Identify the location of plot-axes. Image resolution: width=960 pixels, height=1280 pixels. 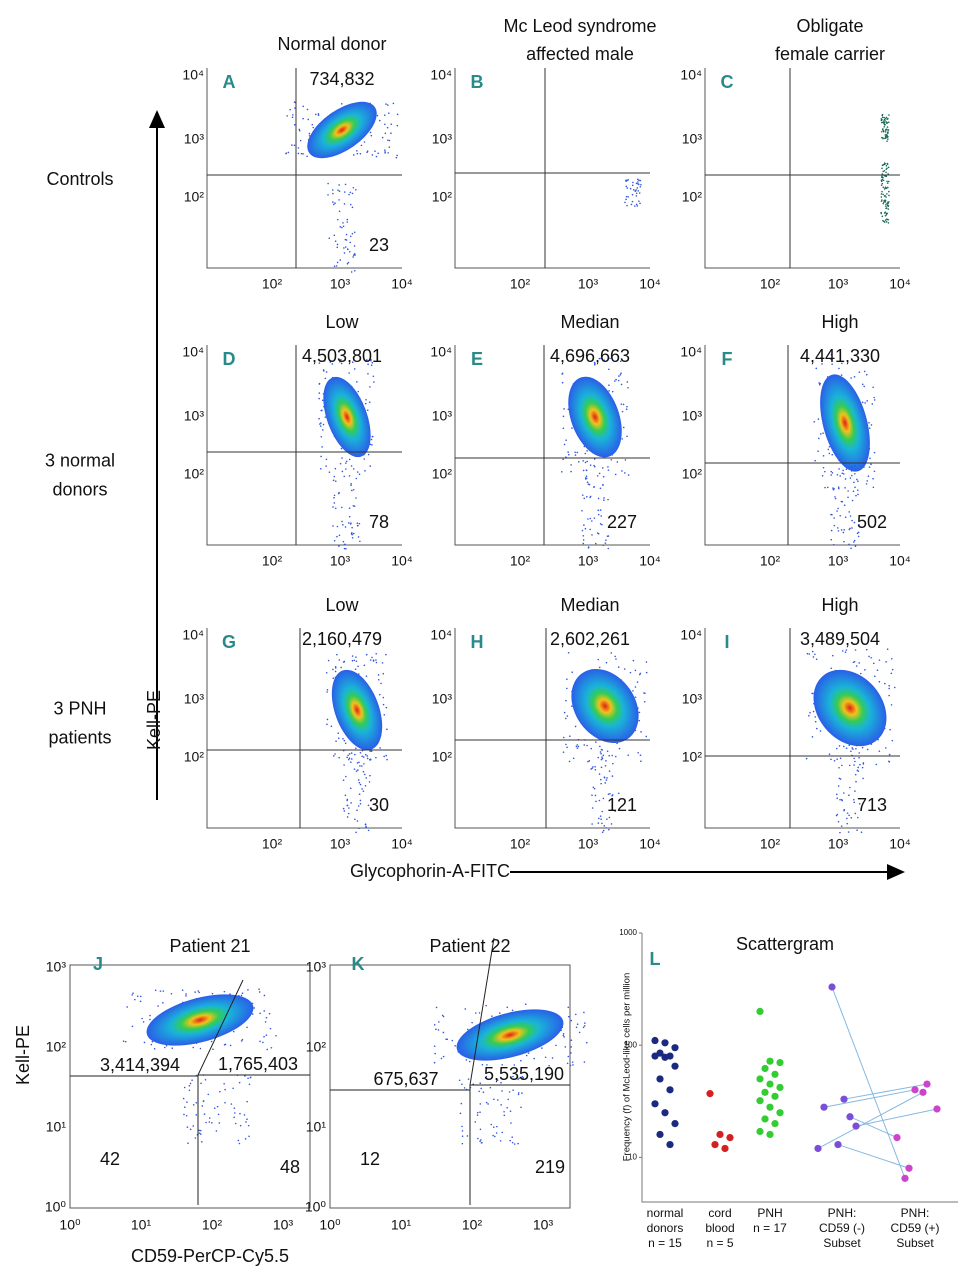
(802, 445).